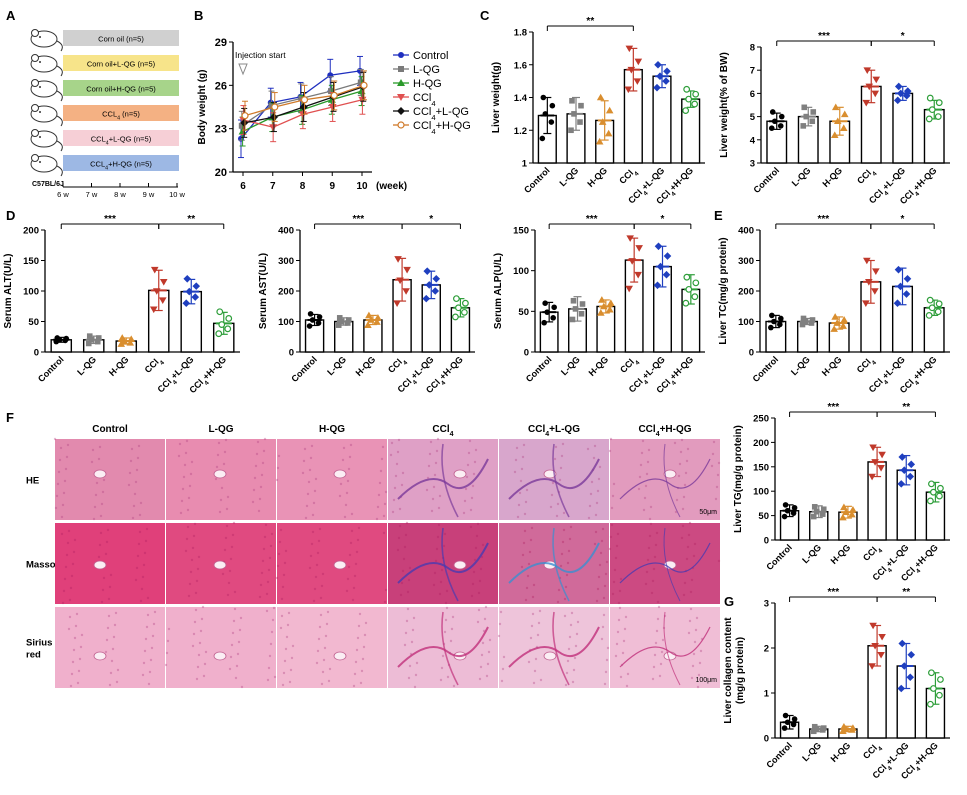 This screenshot has height=795, width=967. What do you see at coordinates (554, 647) in the screenshot?
I see `fibrosis-septa` at bounding box center [554, 647].